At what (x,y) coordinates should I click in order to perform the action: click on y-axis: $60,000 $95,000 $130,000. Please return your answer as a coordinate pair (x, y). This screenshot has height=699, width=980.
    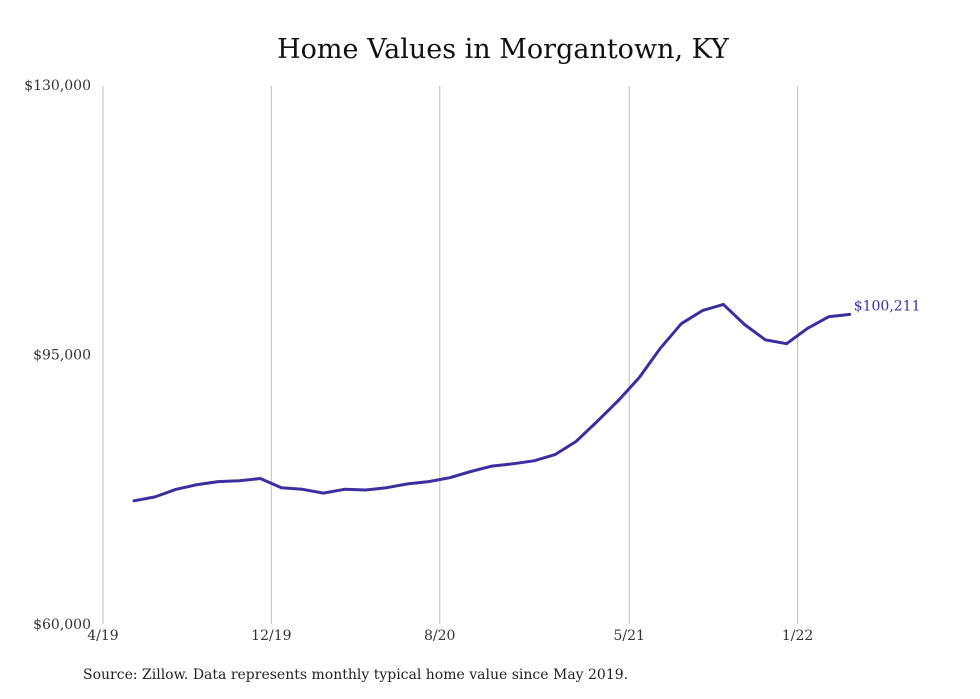
    Looking at the image, I should click on (57, 355).